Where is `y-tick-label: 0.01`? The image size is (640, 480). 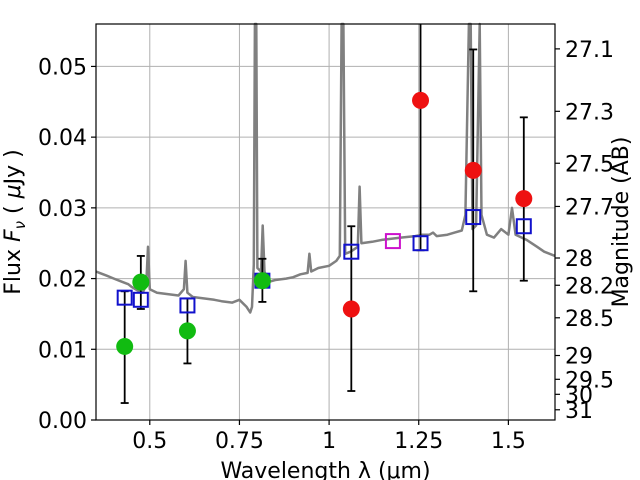
y-tick-label: 0.01 is located at coordinates (62, 350).